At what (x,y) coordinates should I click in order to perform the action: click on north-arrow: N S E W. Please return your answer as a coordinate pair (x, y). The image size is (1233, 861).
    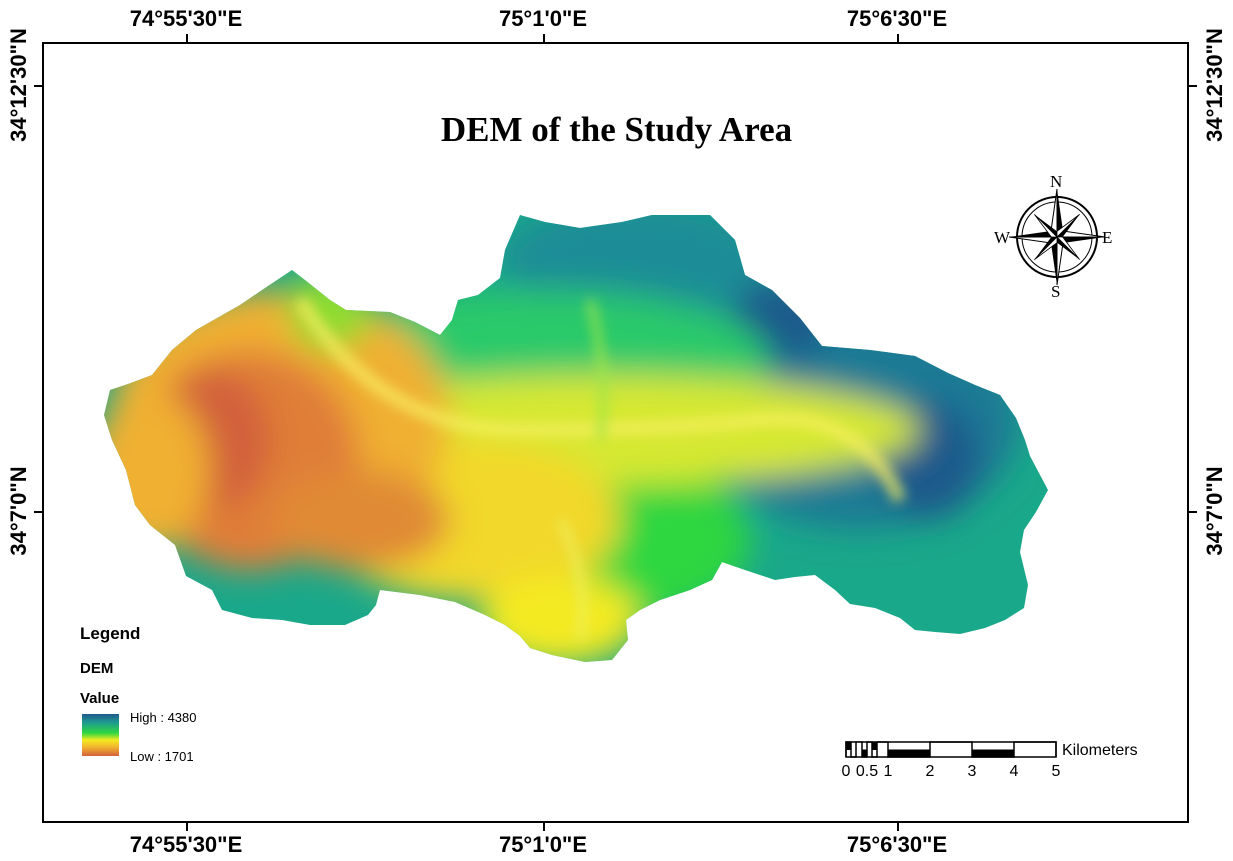
    Looking at the image, I should click on (1055, 235).